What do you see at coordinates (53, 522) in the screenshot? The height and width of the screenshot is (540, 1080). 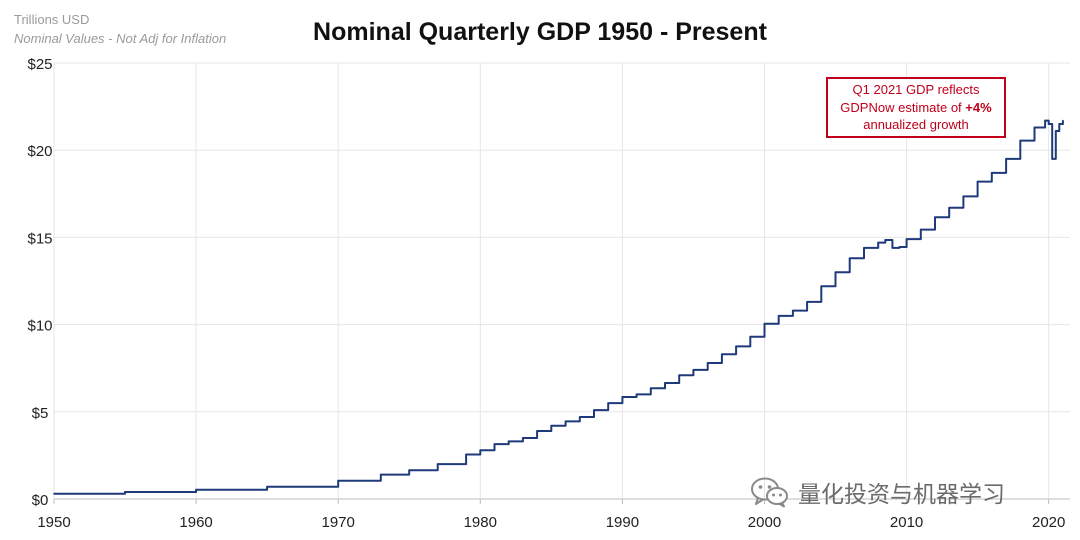 I see `x-tick-label: 1950` at bounding box center [53, 522].